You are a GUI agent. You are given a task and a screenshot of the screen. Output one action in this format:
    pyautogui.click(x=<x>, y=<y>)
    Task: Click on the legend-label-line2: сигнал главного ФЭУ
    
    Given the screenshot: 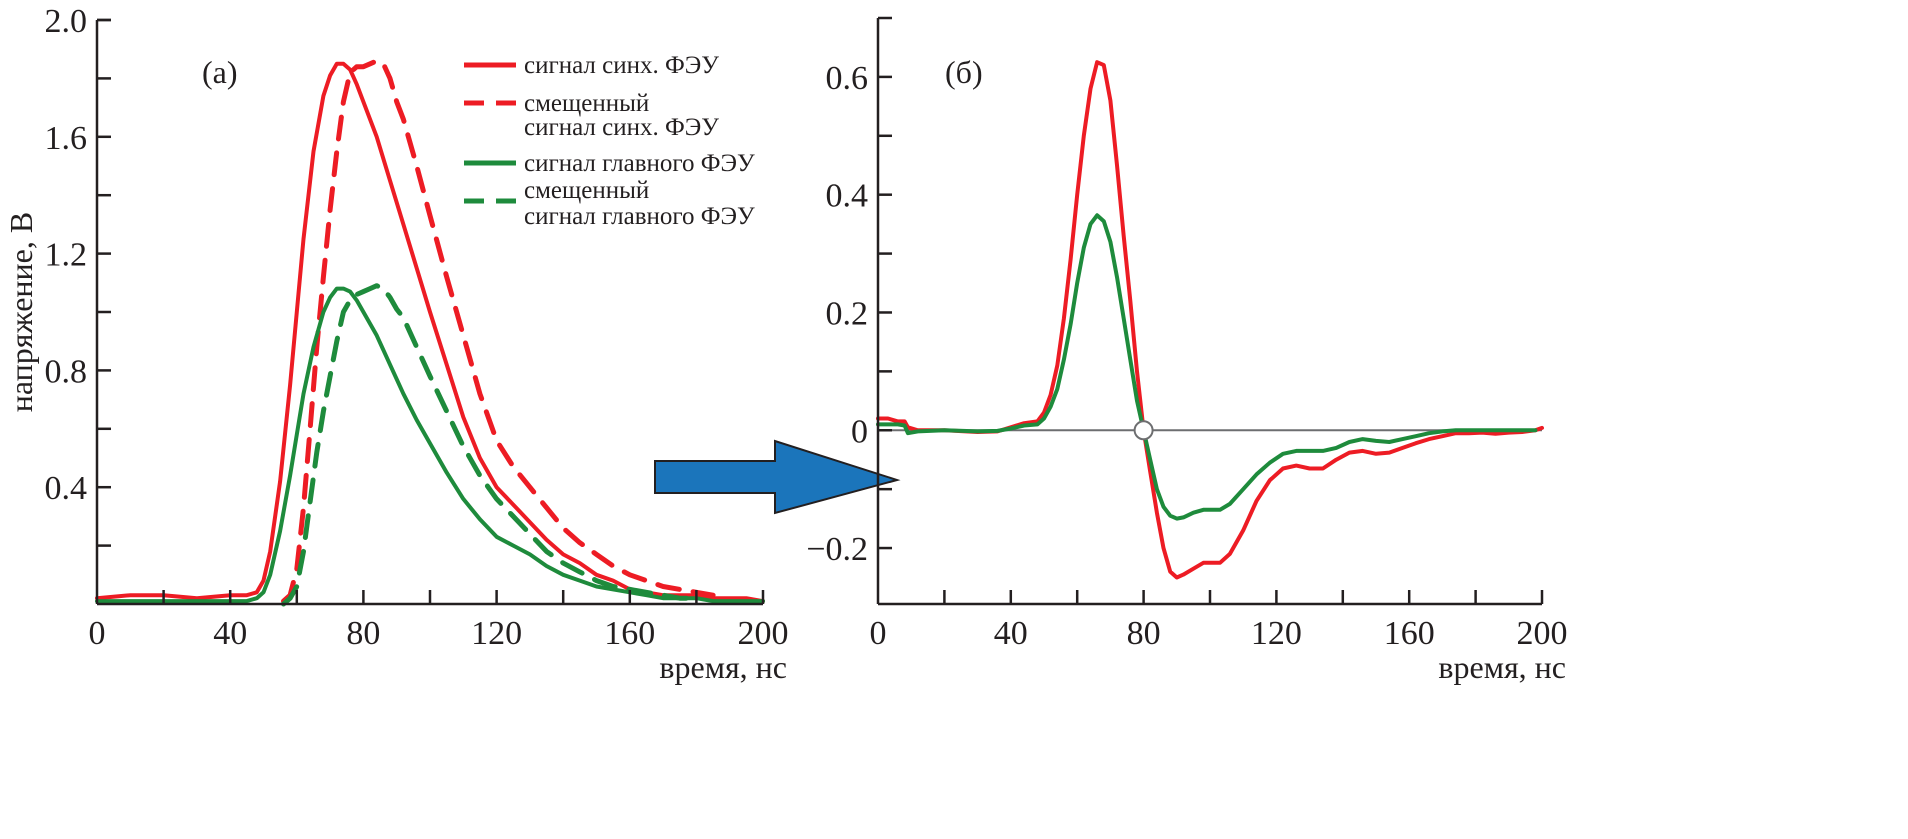 What is the action you would take?
    pyautogui.click(x=639, y=216)
    